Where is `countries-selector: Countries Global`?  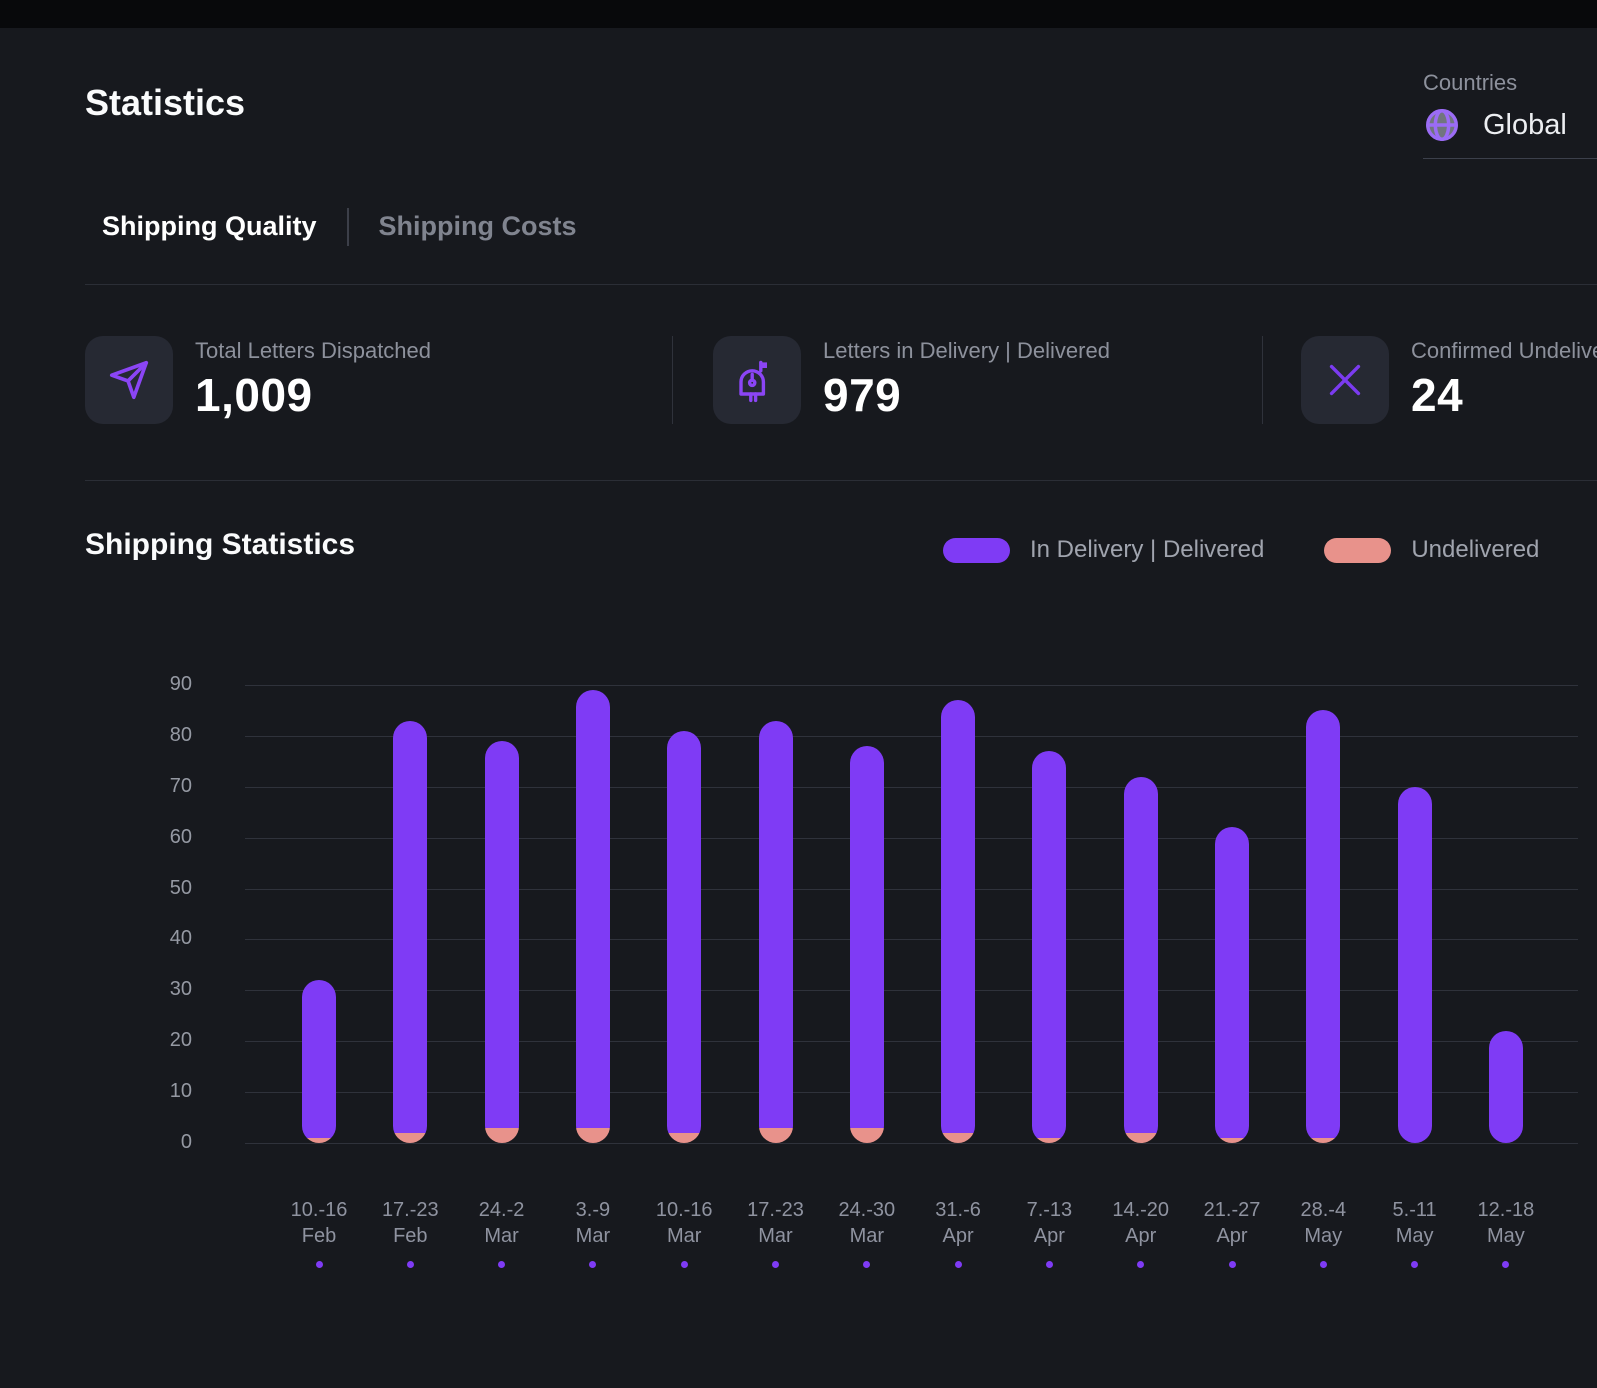
countries-selector: Countries Global is located at coordinates (1510, 114).